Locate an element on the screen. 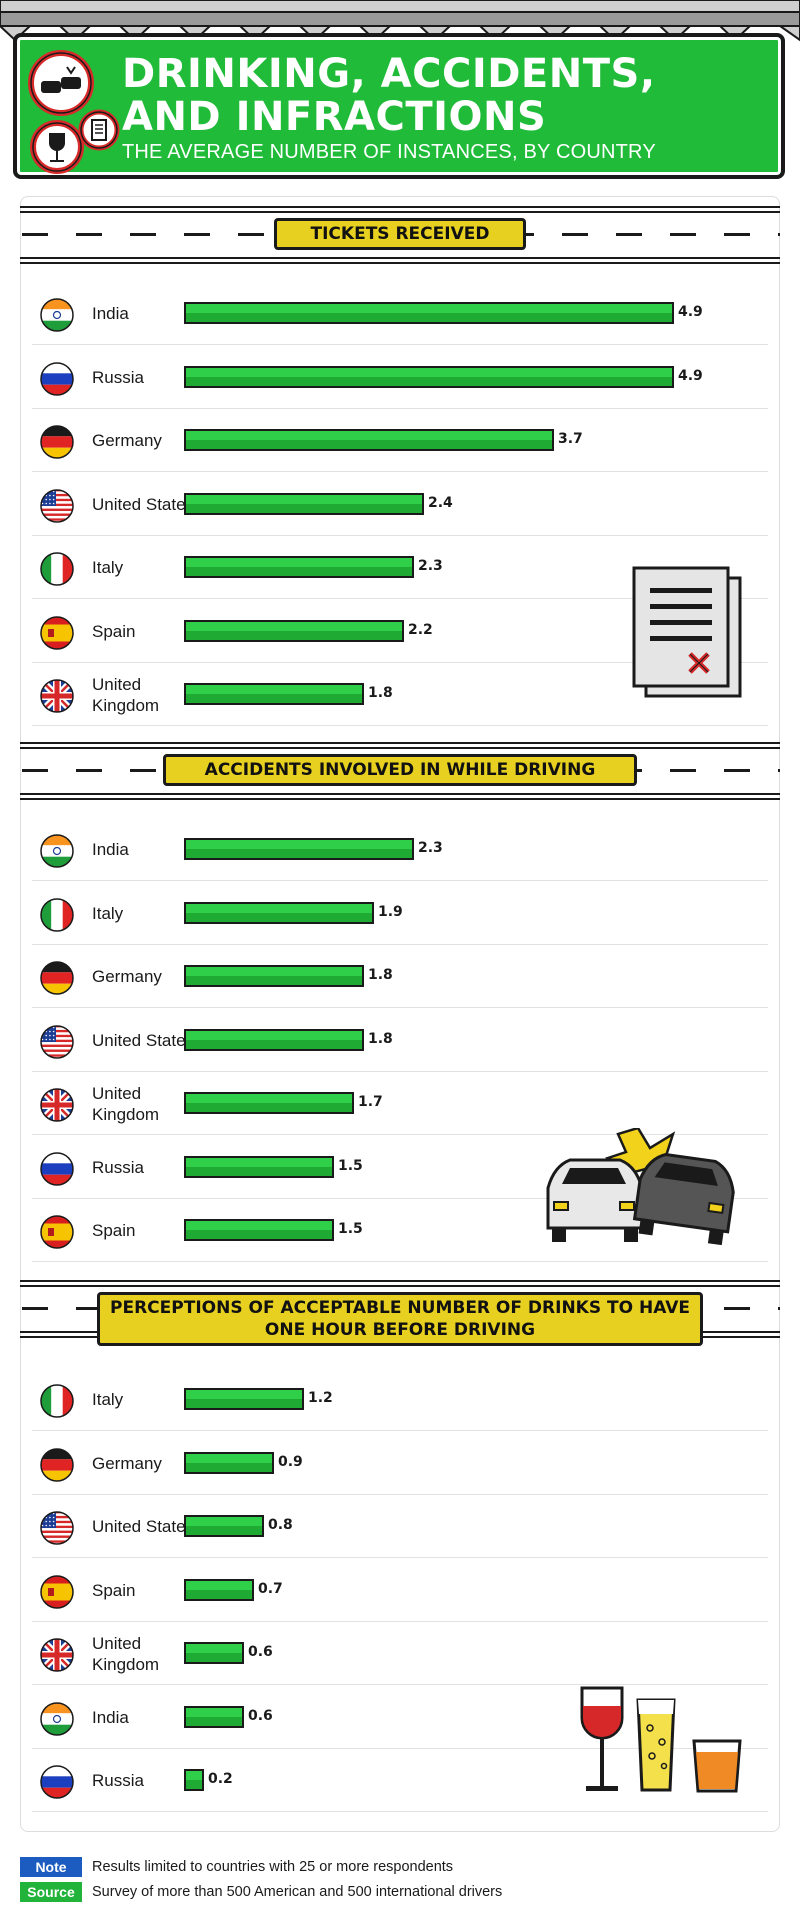 The height and width of the screenshot is (1916, 800). wine-glass-icon is located at coordinates (57, 147).